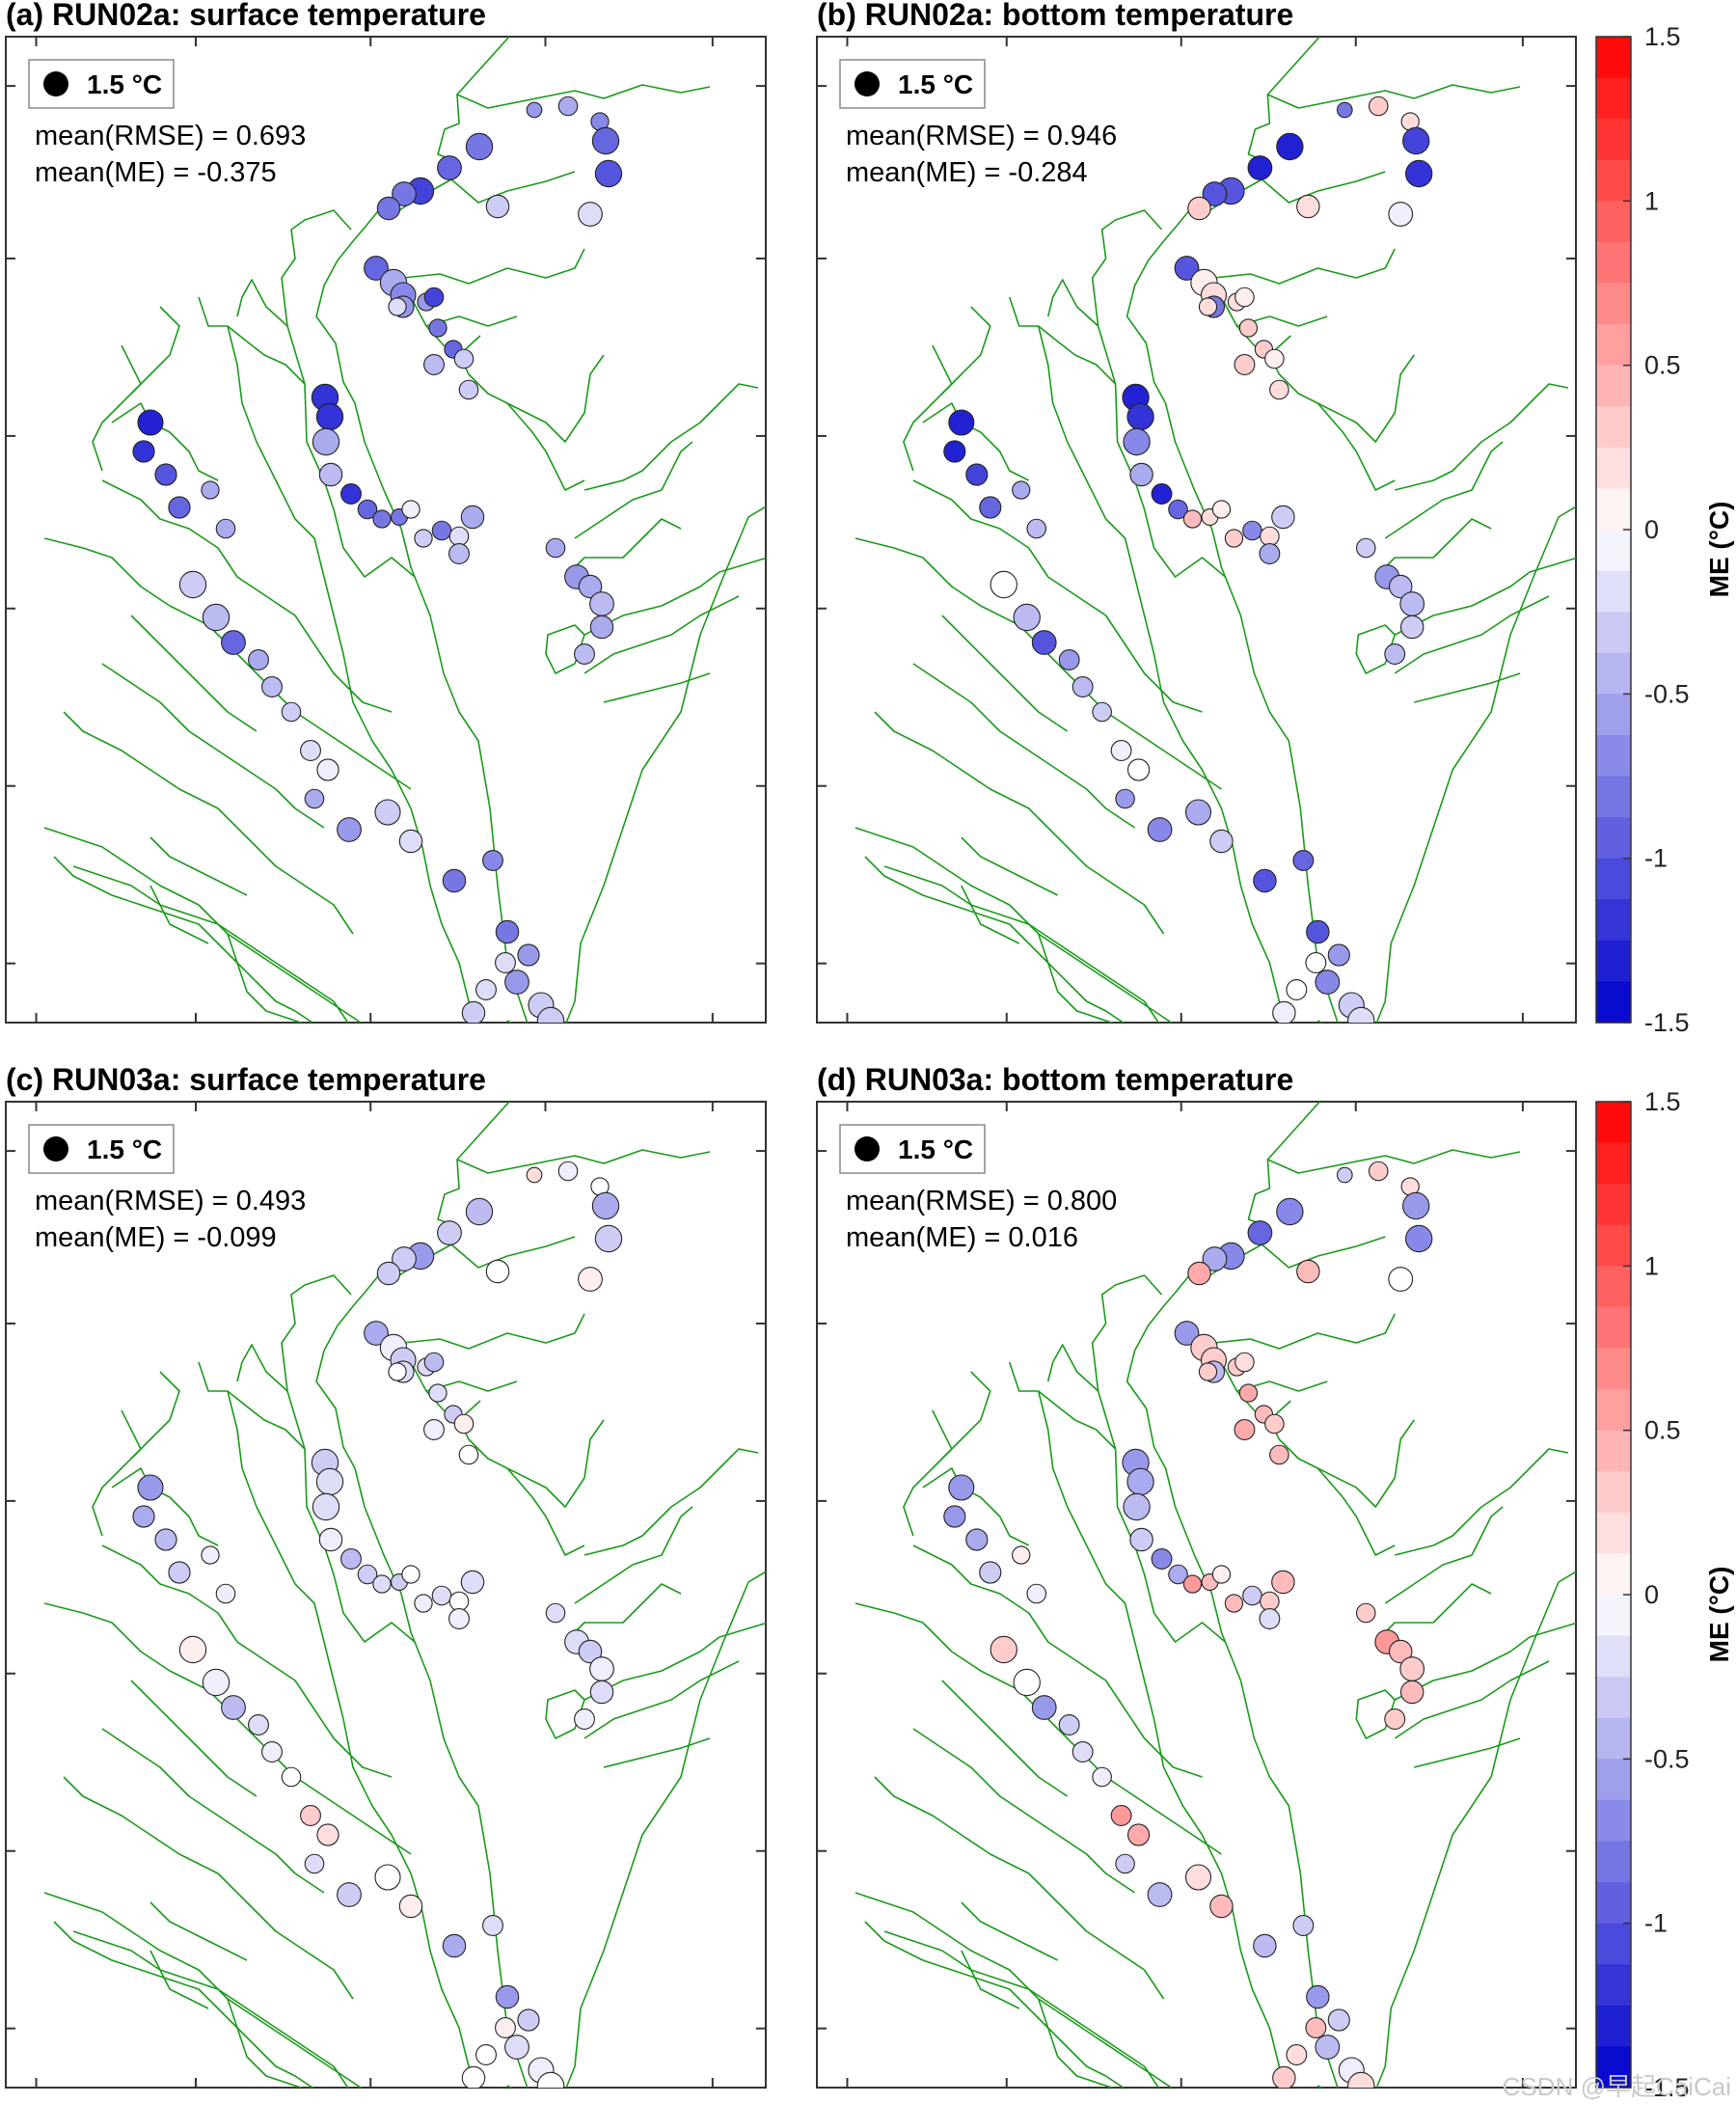 Image resolution: width=1736 pixels, height=2104 pixels. What do you see at coordinates (246, 16) in the screenshot?
I see `panel-title: (a) RUN02a: surface temperature` at bounding box center [246, 16].